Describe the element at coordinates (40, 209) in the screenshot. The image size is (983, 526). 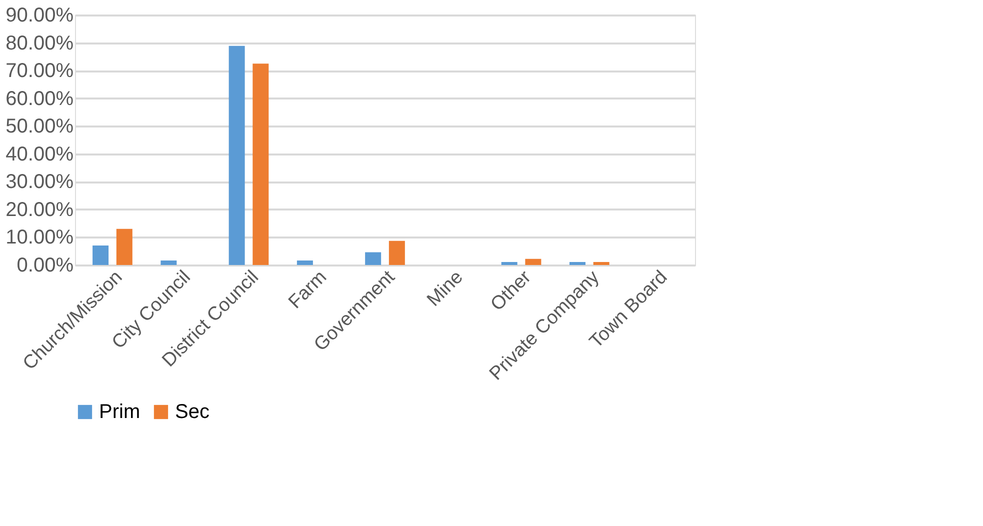
I see `y-tick-label: 20.00%` at that location.